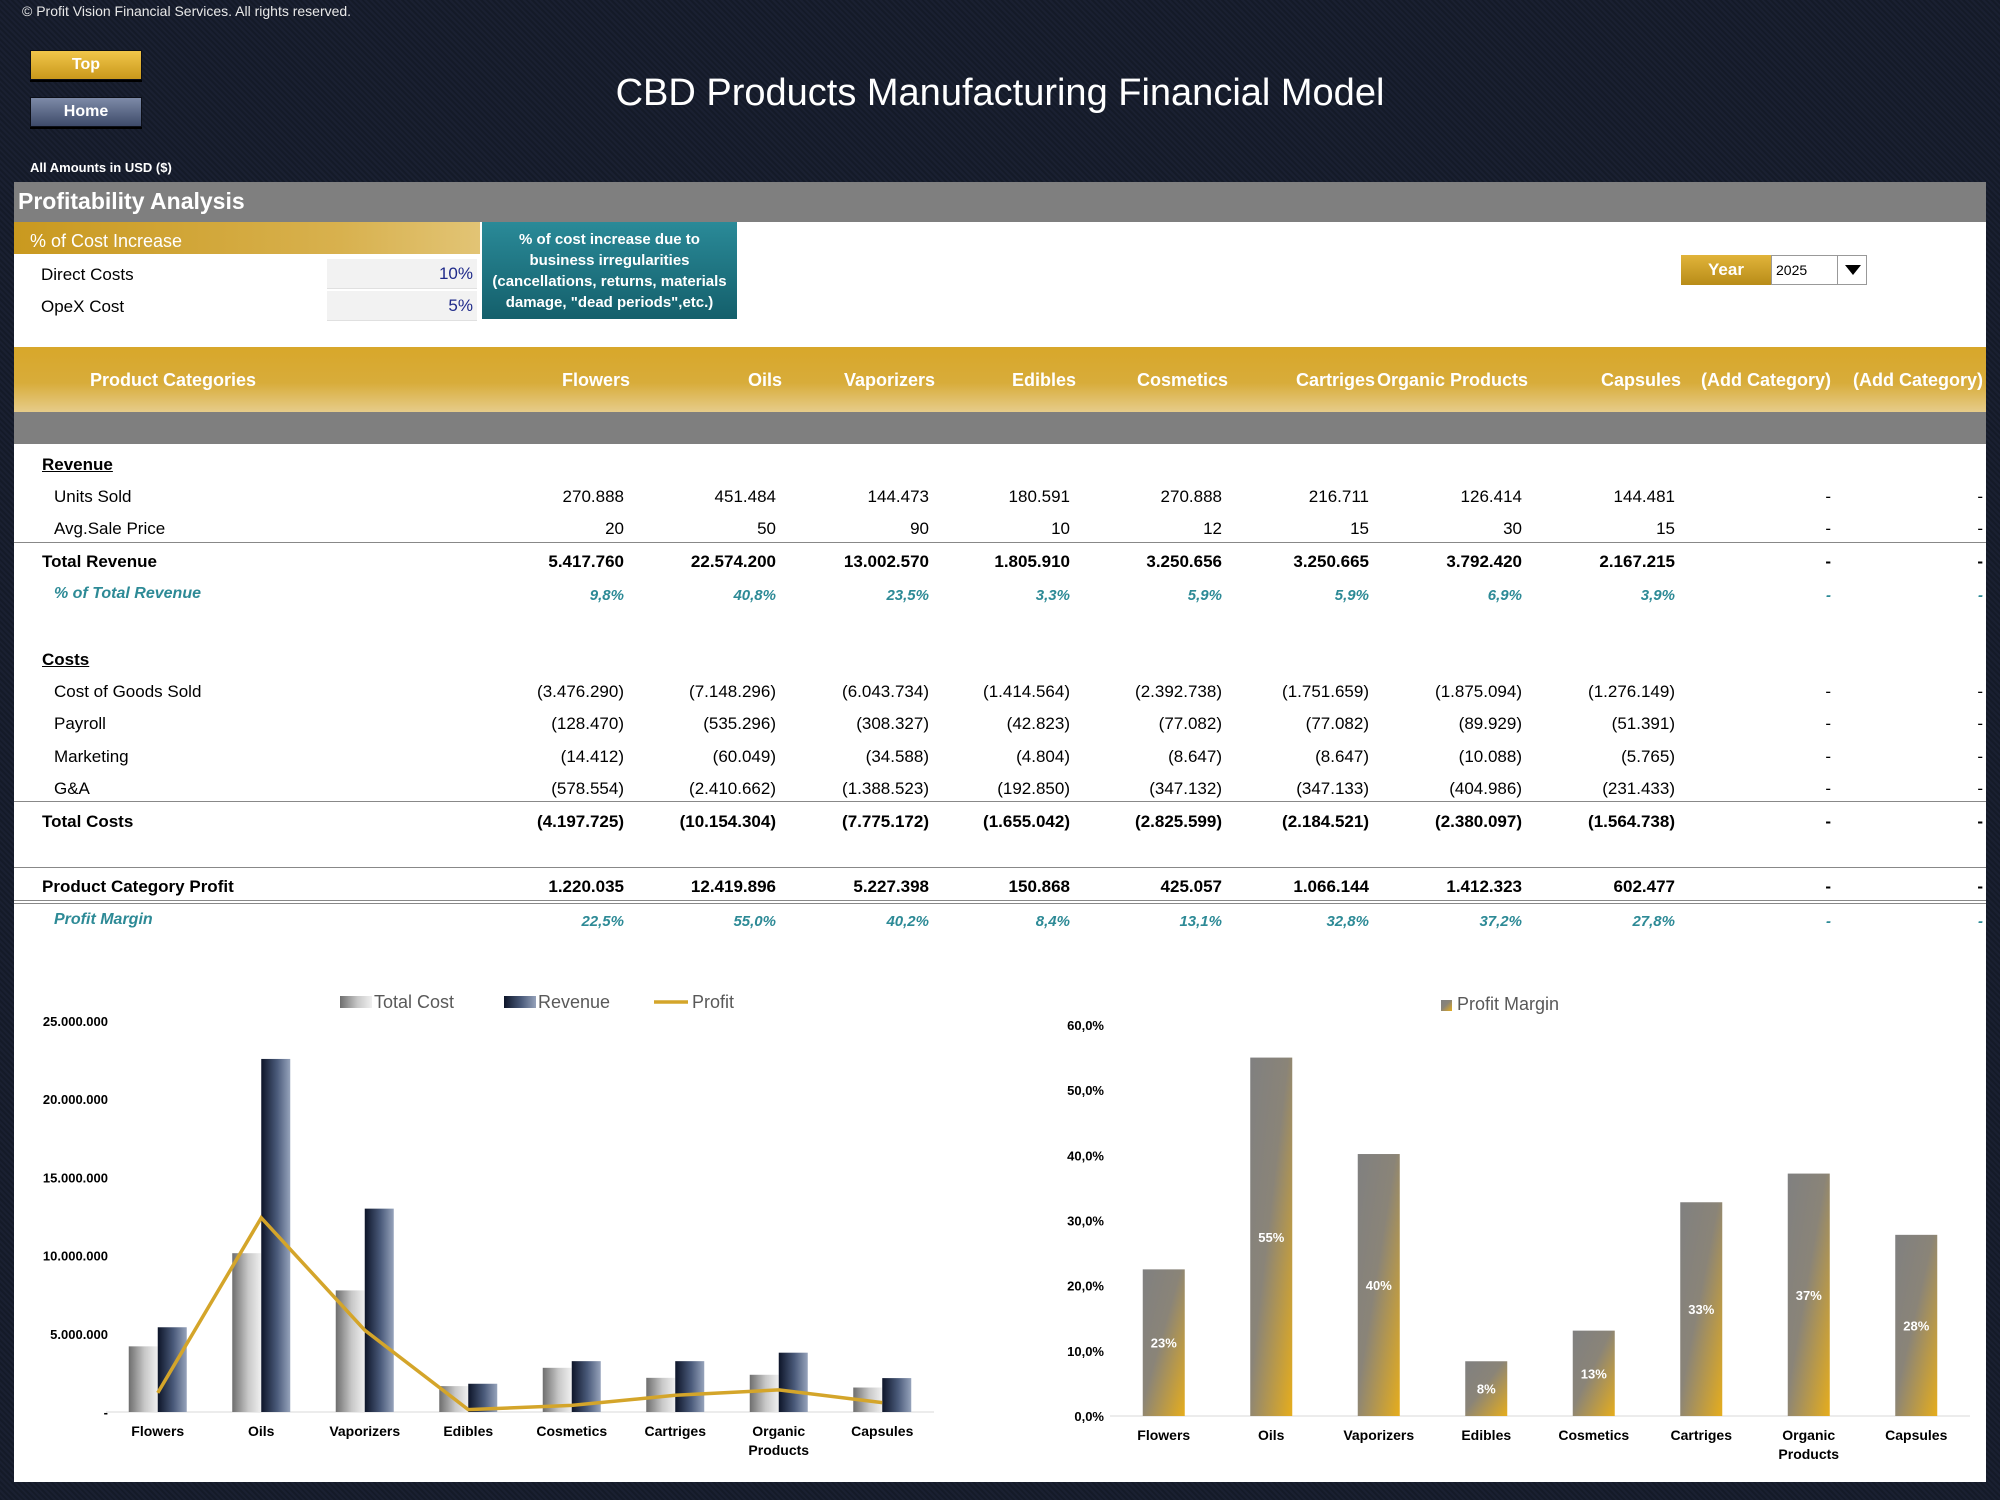 This screenshot has width=2000, height=1500. I want to click on table-cell: (89.929), so click(1490, 723).